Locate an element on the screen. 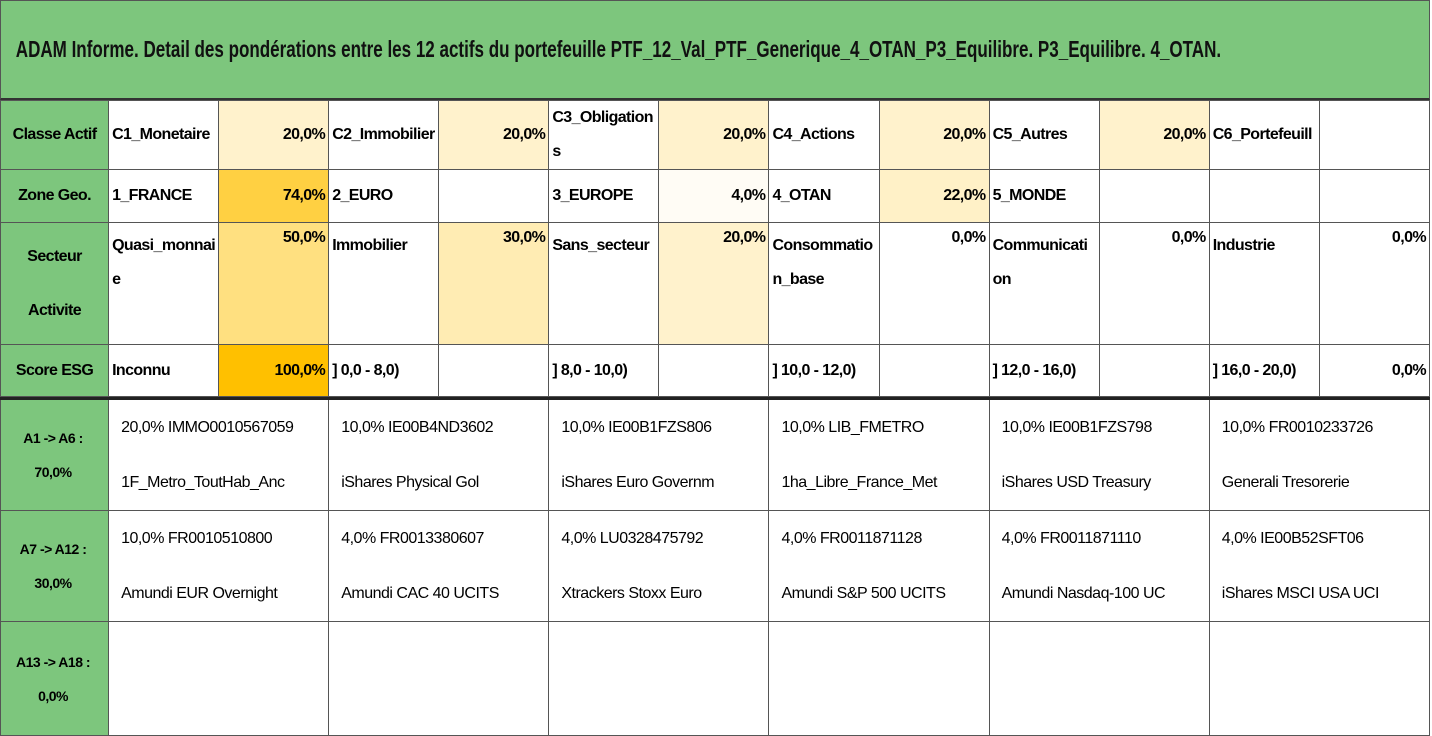 This screenshot has width=1432, height=736. row-label-line: 0,0% is located at coordinates (53, 695).